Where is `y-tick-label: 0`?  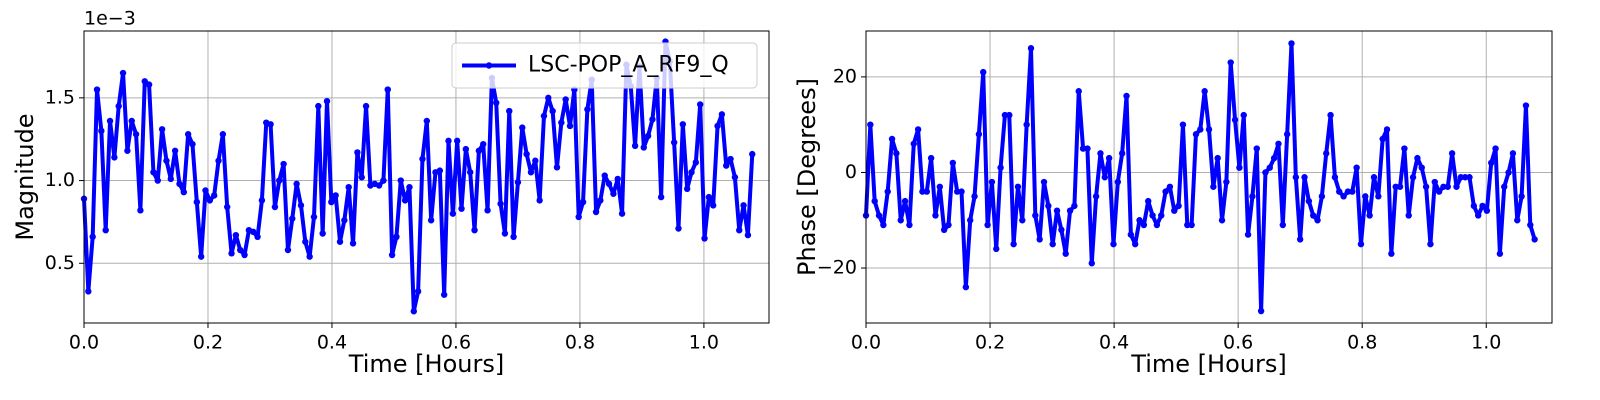 y-tick-label: 0 is located at coordinates (851, 172).